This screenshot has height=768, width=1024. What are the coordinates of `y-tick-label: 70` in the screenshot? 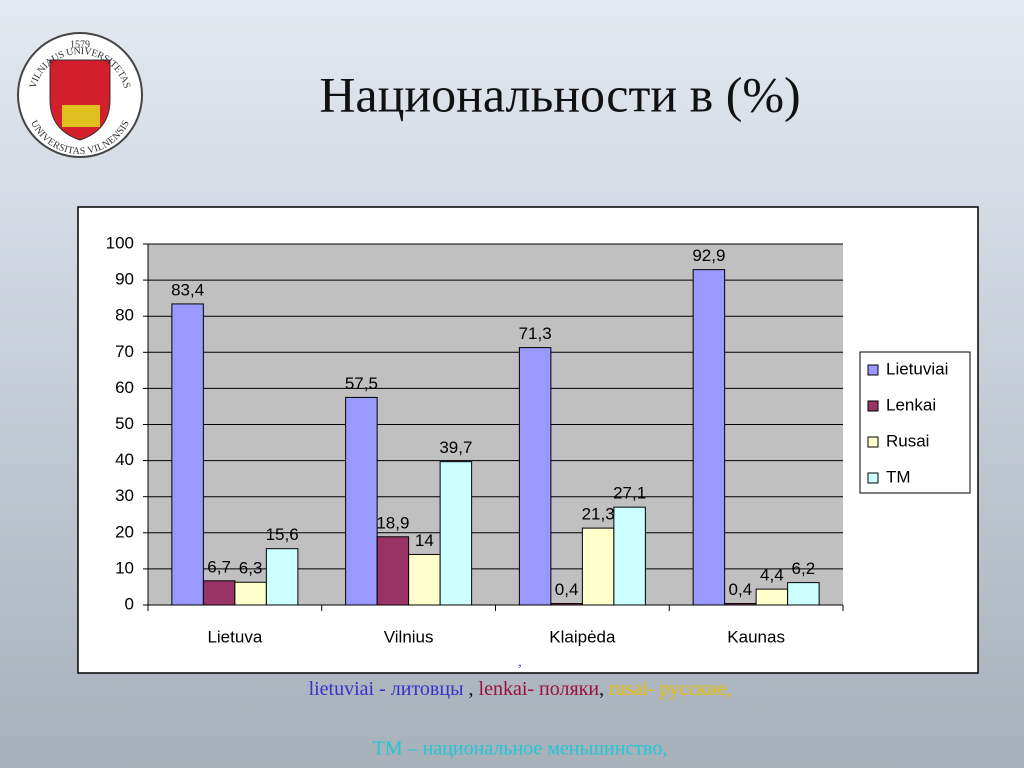 It's located at (124, 351).